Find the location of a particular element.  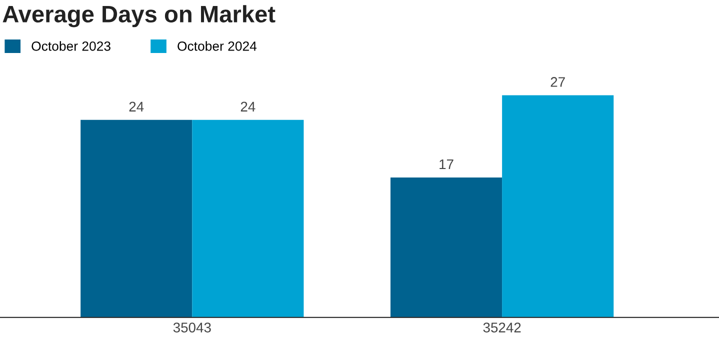

chart-title: Average Days on Market is located at coordinates (139, 16).